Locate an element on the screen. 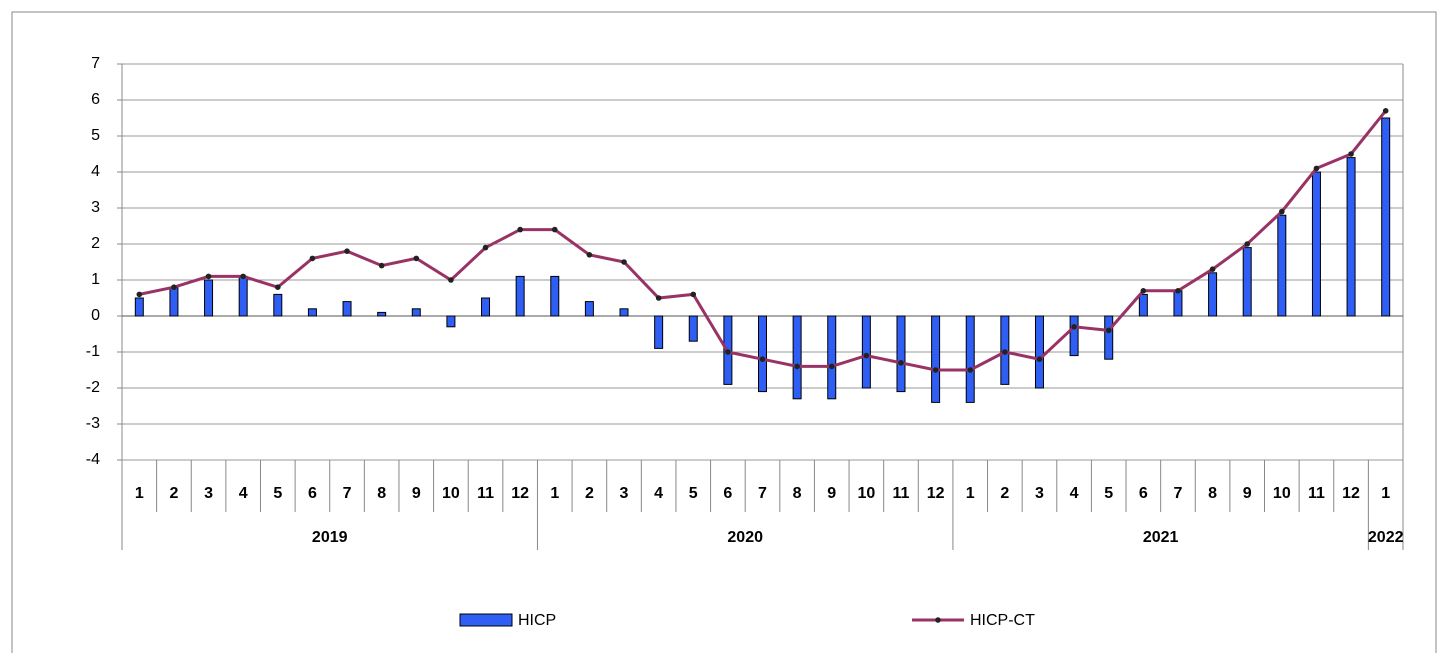  legend-label: HICP is located at coordinates (537, 620).